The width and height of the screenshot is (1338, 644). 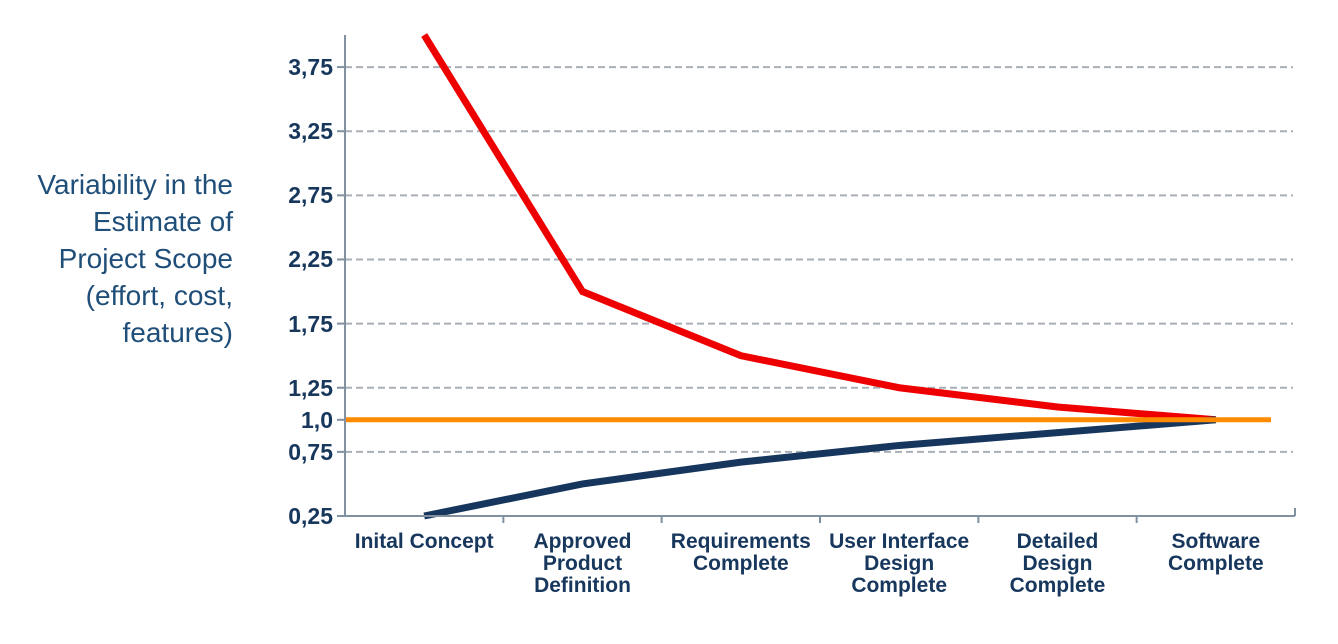 I want to click on x-category-label-4: Detailed Design Complete, so click(x=1057, y=563).